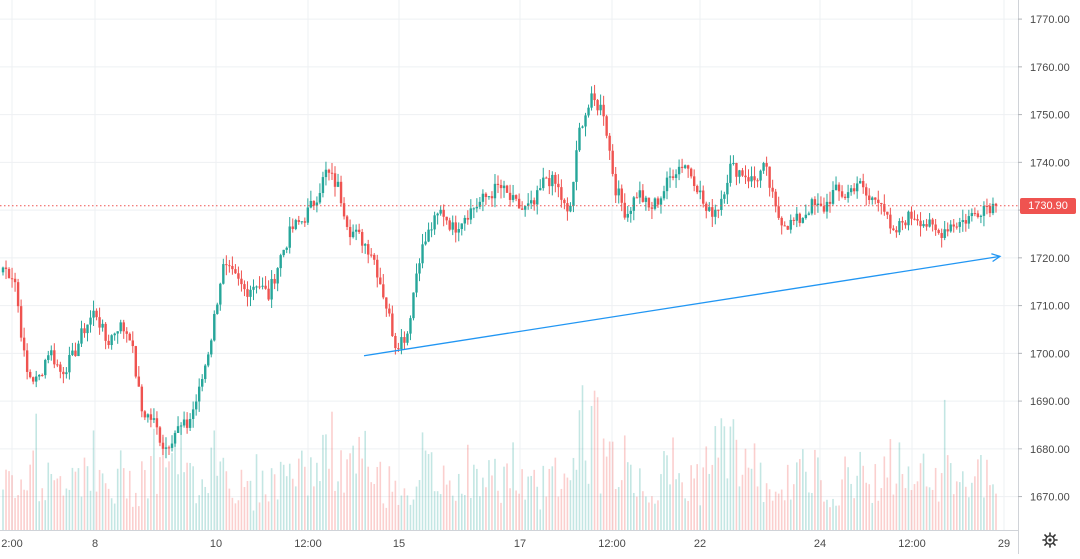 Image resolution: width=1080 pixels, height=559 pixels. Describe the element at coordinates (1050, 542) in the screenshot. I see `settings-button` at that location.